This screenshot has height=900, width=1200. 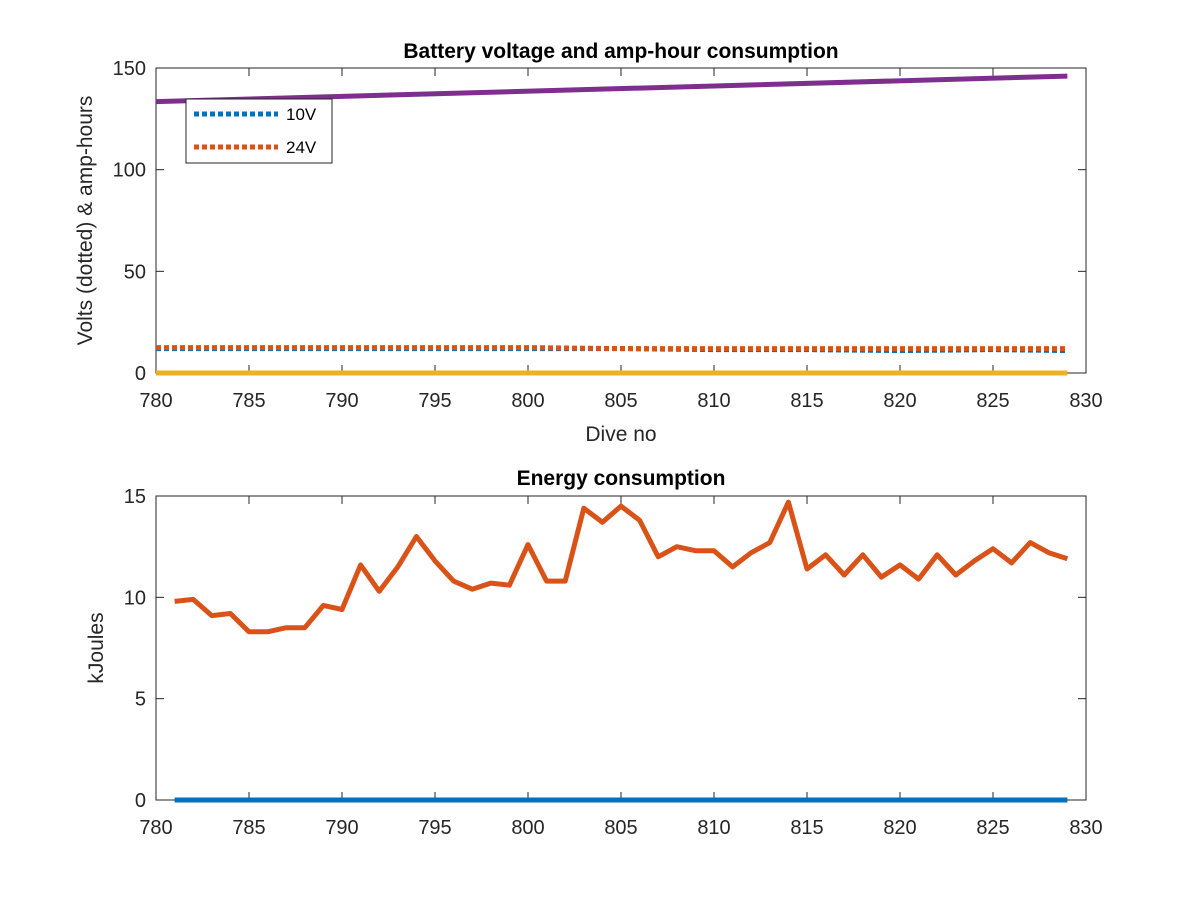 What do you see at coordinates (85, 221) in the screenshot?
I see `y-axis-label: Volts (dotted) & amp-hours` at bounding box center [85, 221].